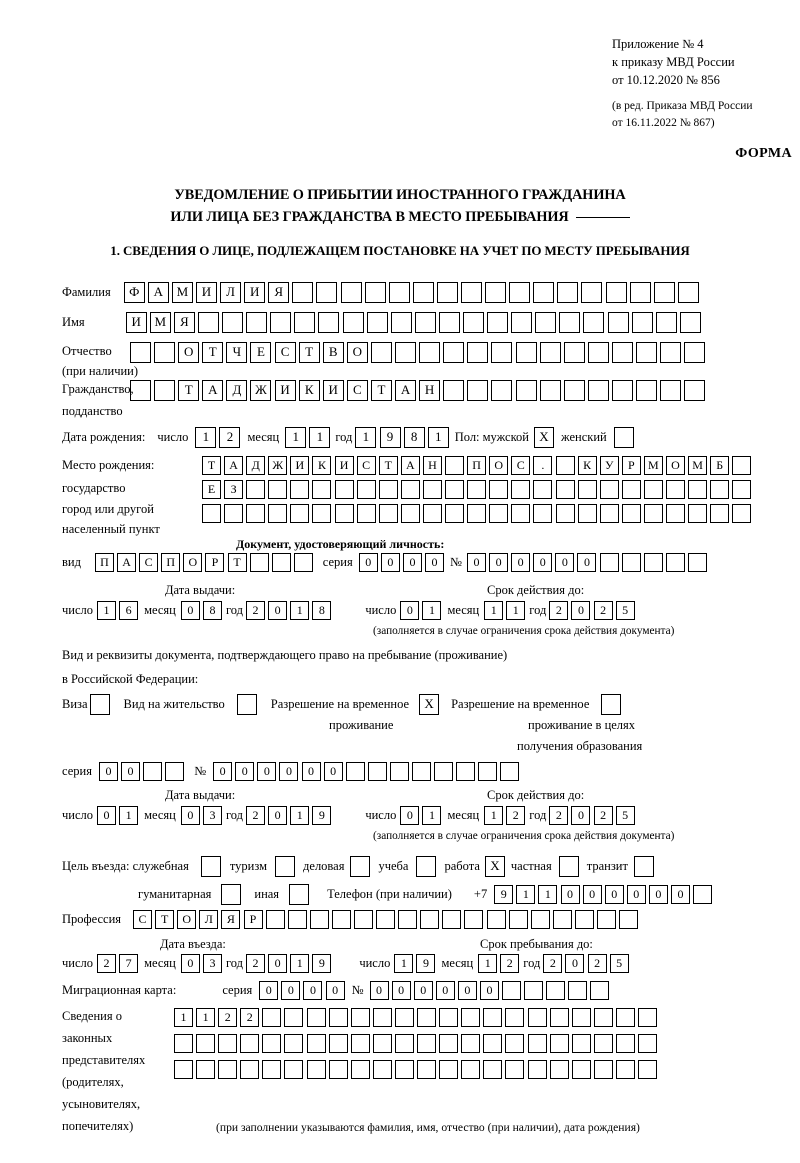 This screenshot has height=1163, width=800. I want to click on input-cell: Я, so click(184, 322).